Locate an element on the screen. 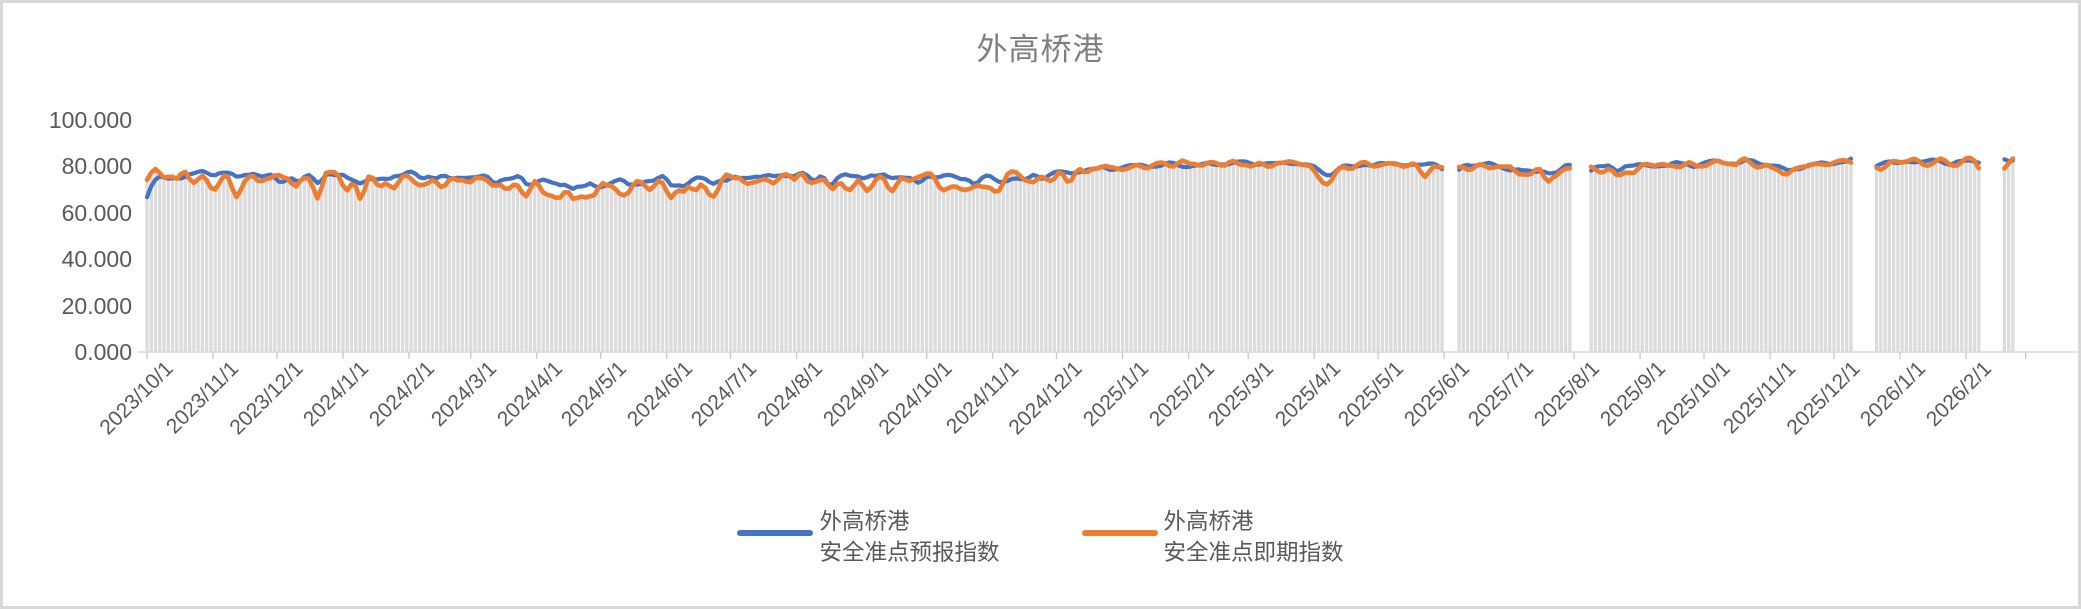 The height and width of the screenshot is (609, 2081). legend-label-forecast: 外高桥港 安全准点预报指数 is located at coordinates (909, 537).